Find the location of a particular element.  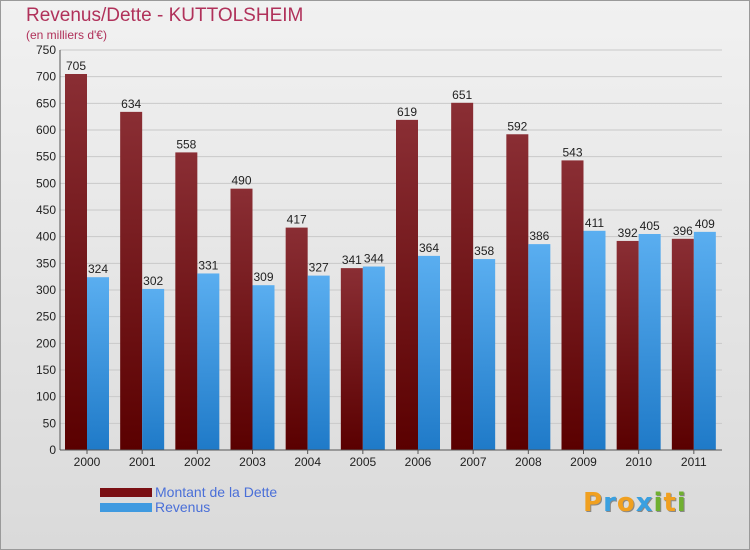

legend-label-debt: Montant de la Dette is located at coordinates (216, 492).